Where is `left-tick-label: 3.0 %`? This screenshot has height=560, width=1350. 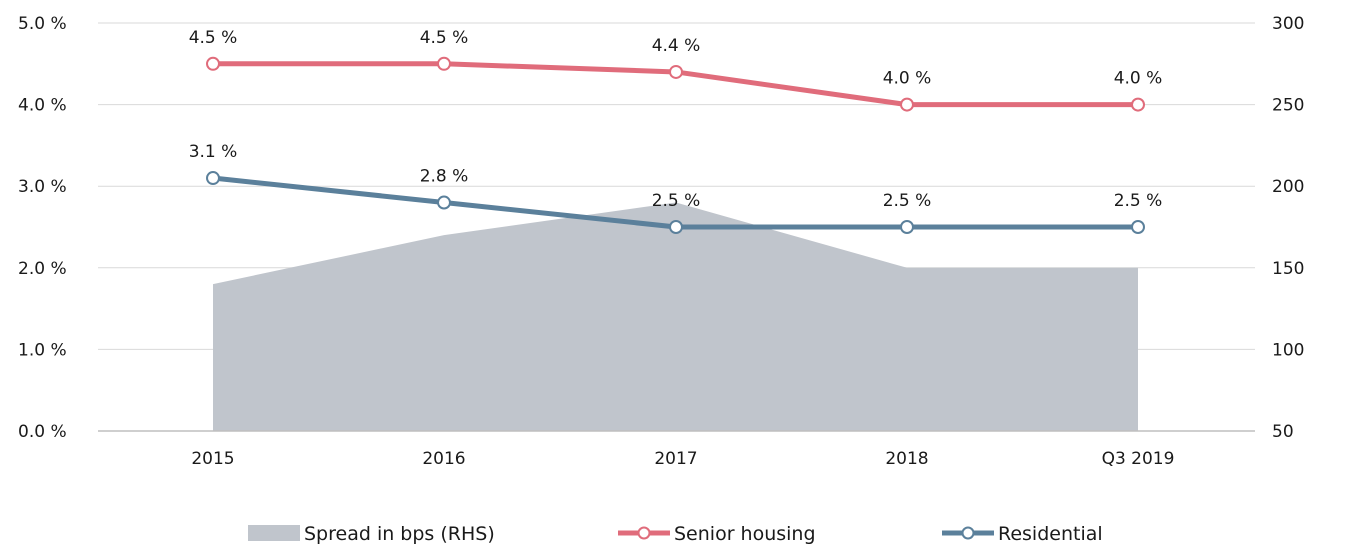
left-tick-label: 3.0 % is located at coordinates (42, 187).